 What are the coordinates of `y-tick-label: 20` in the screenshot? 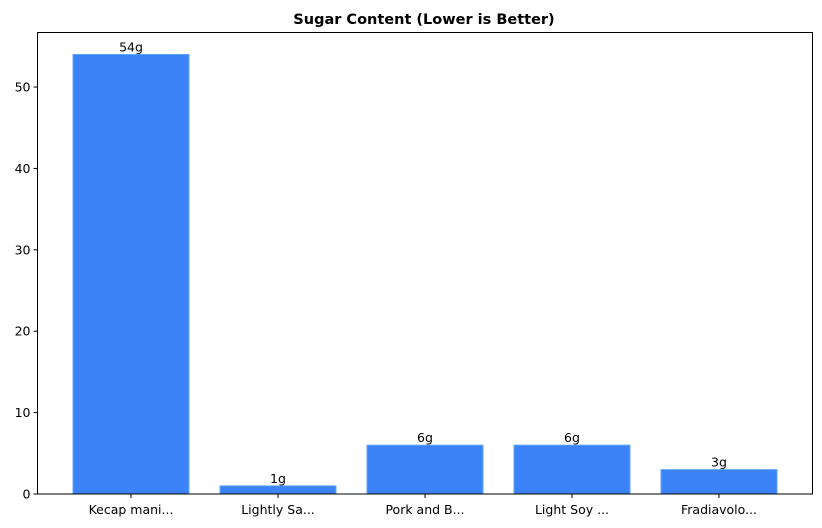 It's located at (23, 331).